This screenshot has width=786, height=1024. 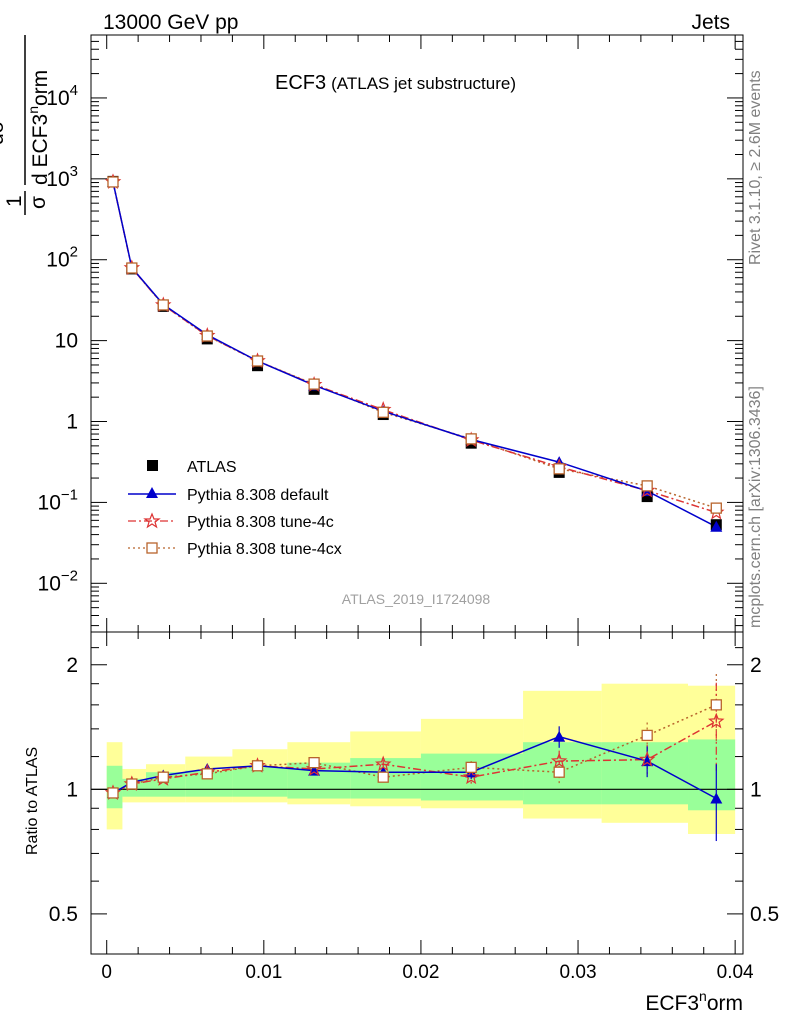 What do you see at coordinates (170, 22) in the screenshot?
I see `header-left: 13000 GeV pp` at bounding box center [170, 22].